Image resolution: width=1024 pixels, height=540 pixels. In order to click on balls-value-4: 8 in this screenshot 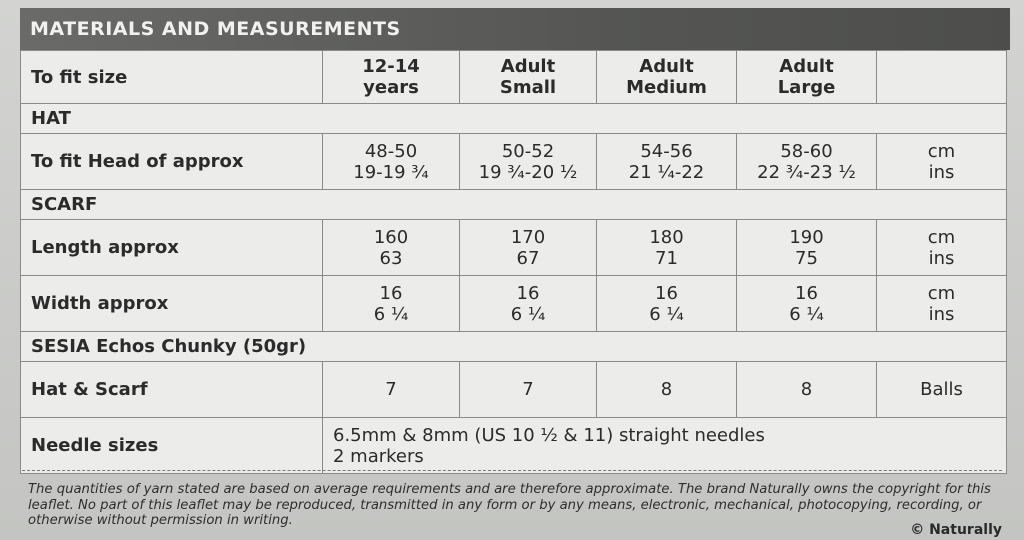, I will do `click(806, 389)`.